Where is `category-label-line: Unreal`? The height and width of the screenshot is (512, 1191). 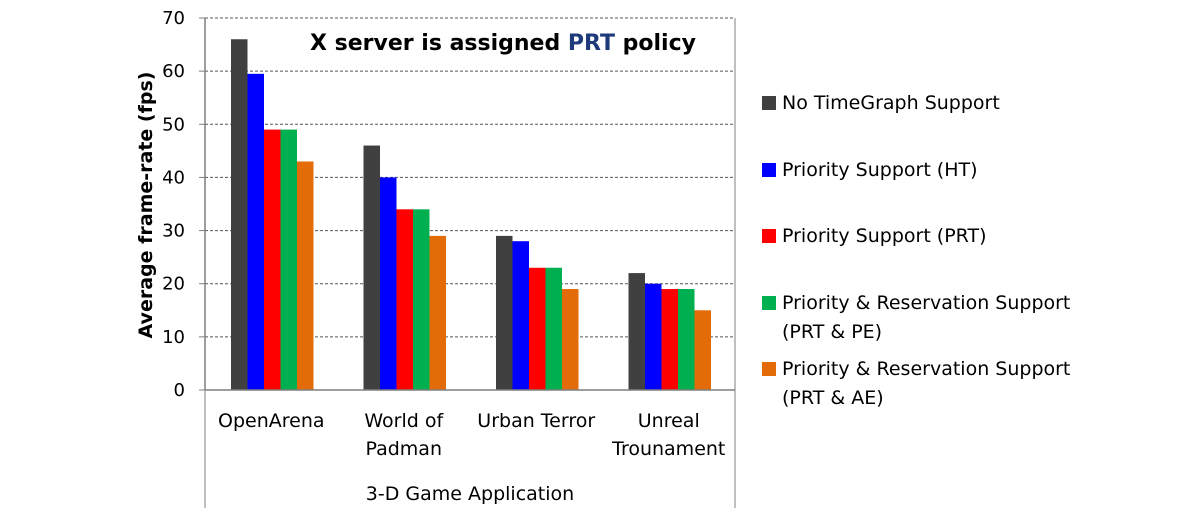 category-label-line: Unreal is located at coordinates (669, 421).